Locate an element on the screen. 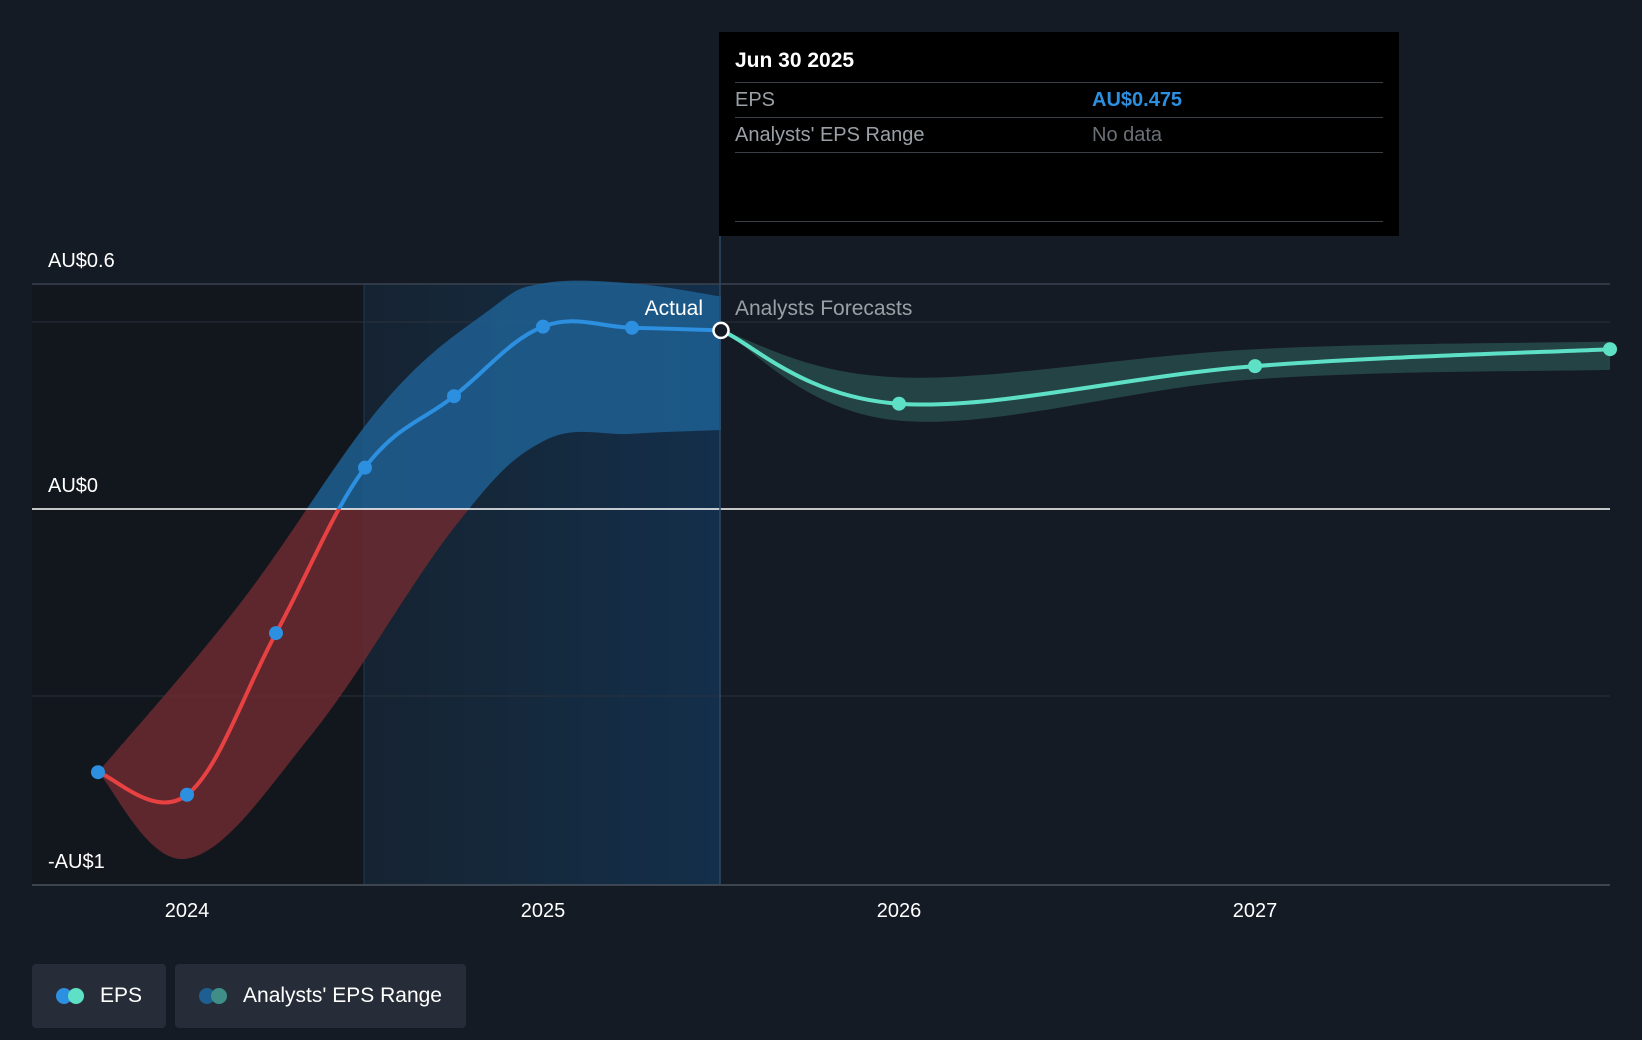 This screenshot has width=1642, height=1040. legend-range-dots-icon is located at coordinates (215, 996).